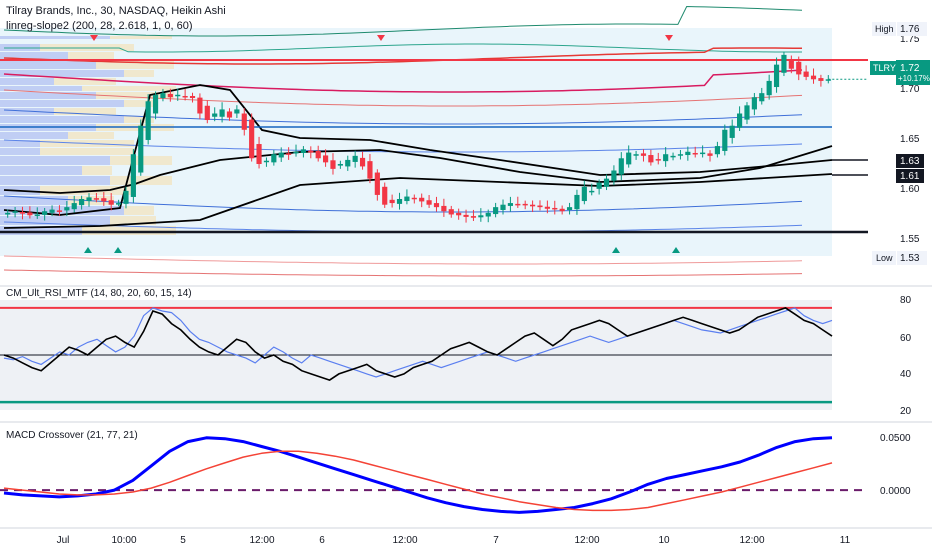  I want to click on time-label-8: 12:00, so click(586, 540).